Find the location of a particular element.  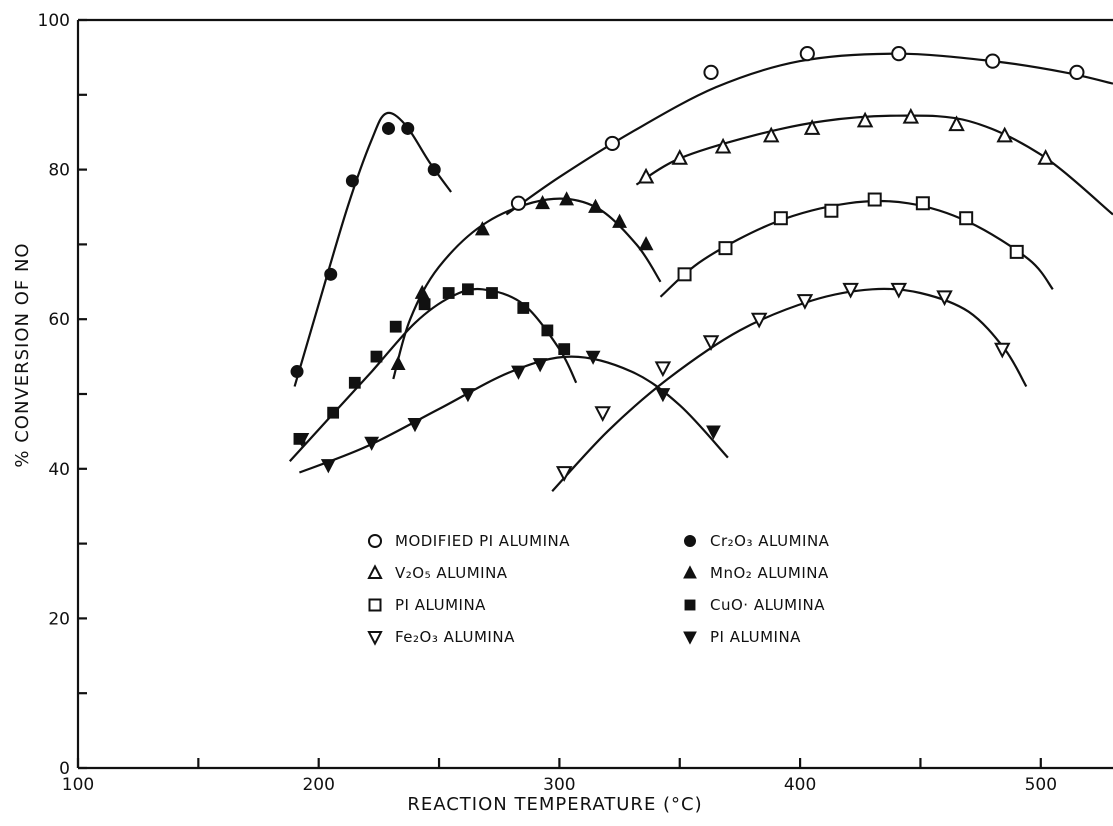

legend-label: MODIFIED PI ALUMINA is located at coordinates (482, 541).